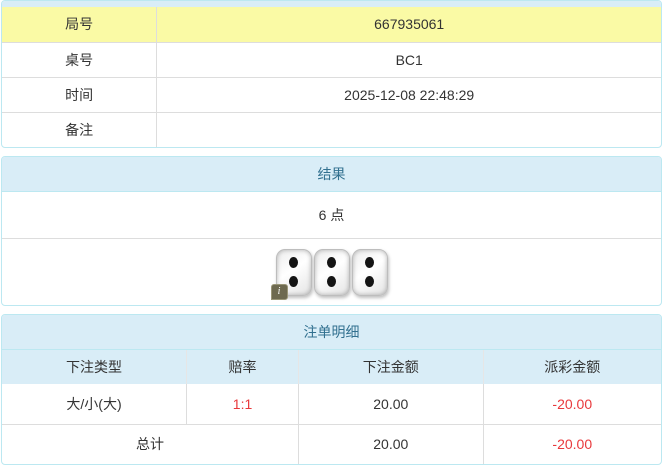 The width and height of the screenshot is (663, 465). I want to click on total-label: 总计, so click(150, 443).